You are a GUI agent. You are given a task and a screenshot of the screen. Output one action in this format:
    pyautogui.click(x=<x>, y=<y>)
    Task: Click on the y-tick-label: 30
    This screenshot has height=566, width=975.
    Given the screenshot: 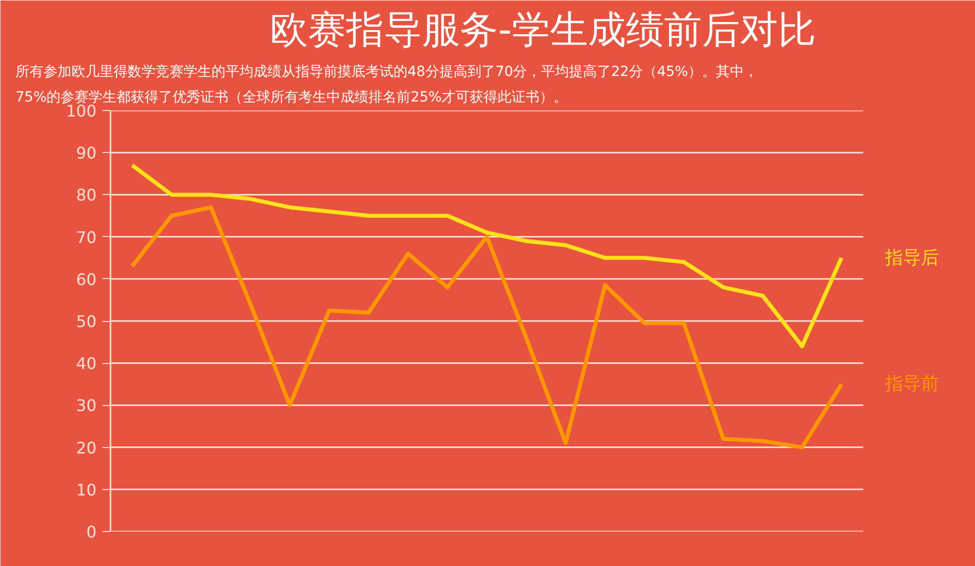 What is the action you would take?
    pyautogui.click(x=86, y=406)
    